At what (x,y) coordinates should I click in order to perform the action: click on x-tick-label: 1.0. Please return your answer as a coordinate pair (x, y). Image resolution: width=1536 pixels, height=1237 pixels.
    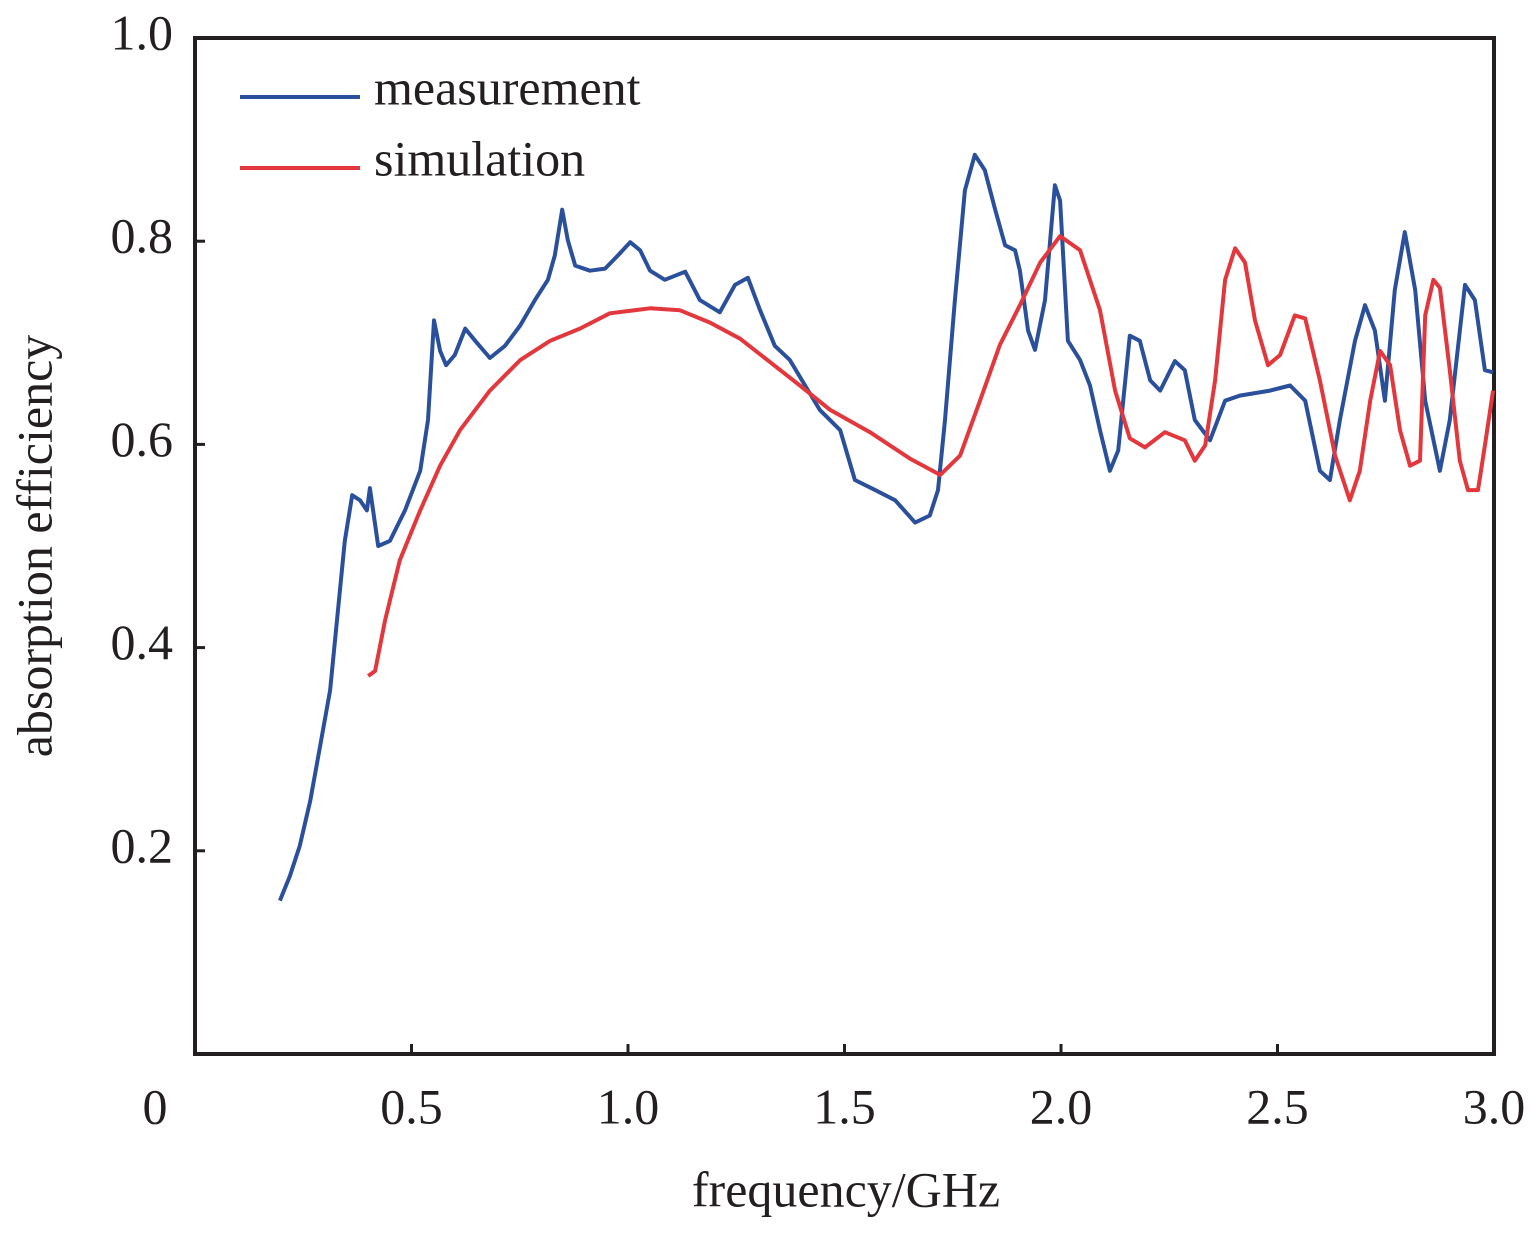
    Looking at the image, I should click on (628, 1106).